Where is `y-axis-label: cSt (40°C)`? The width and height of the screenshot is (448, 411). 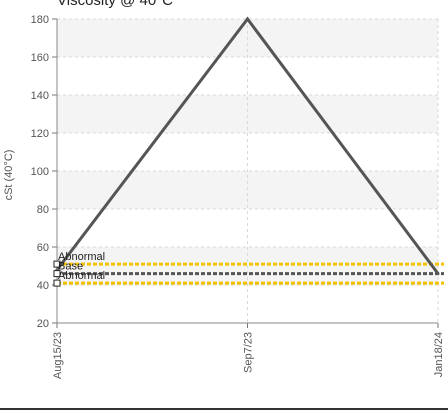 y-axis-label: cSt (40°C) is located at coordinates (9, 175).